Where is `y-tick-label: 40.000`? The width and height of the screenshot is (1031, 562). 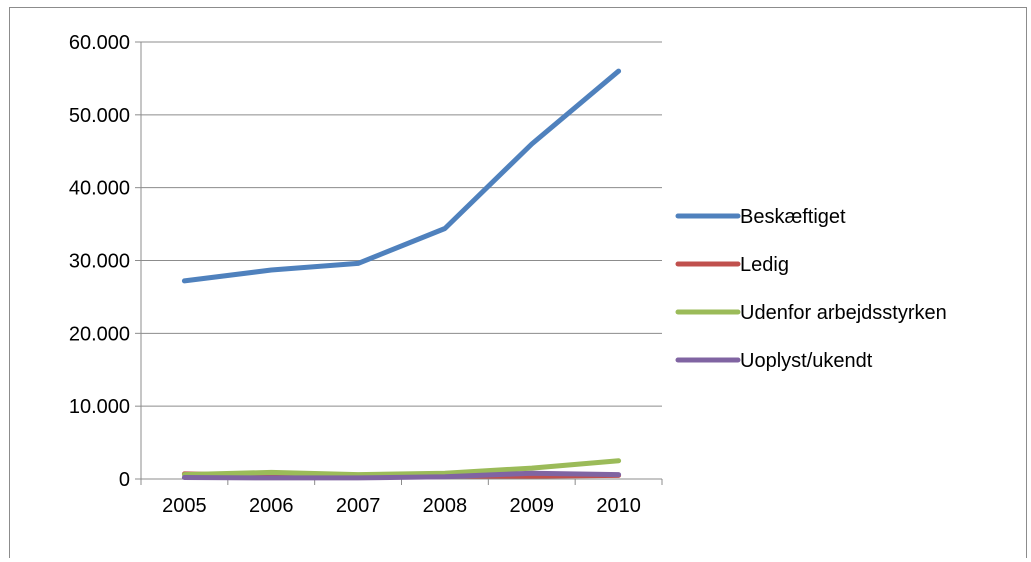
y-tick-label: 40.000 is located at coordinates (99, 189).